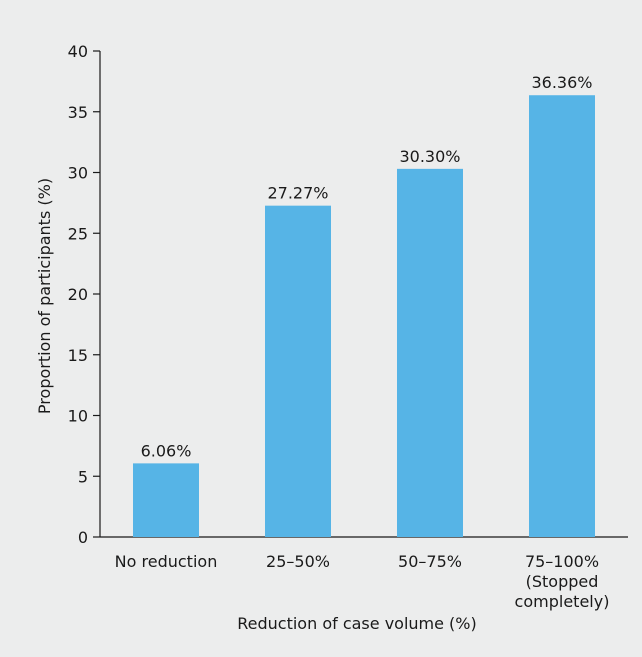 This screenshot has height=657, width=642. What do you see at coordinates (297, 193) in the screenshot?
I see `bar-data-label: 27.27%` at bounding box center [297, 193].